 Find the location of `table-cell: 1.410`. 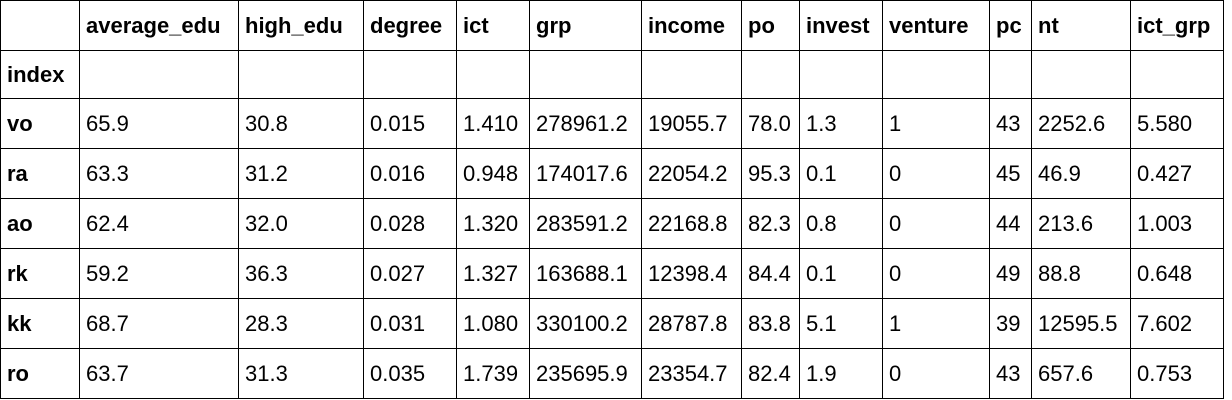

table-cell: 1.410 is located at coordinates (493, 123).